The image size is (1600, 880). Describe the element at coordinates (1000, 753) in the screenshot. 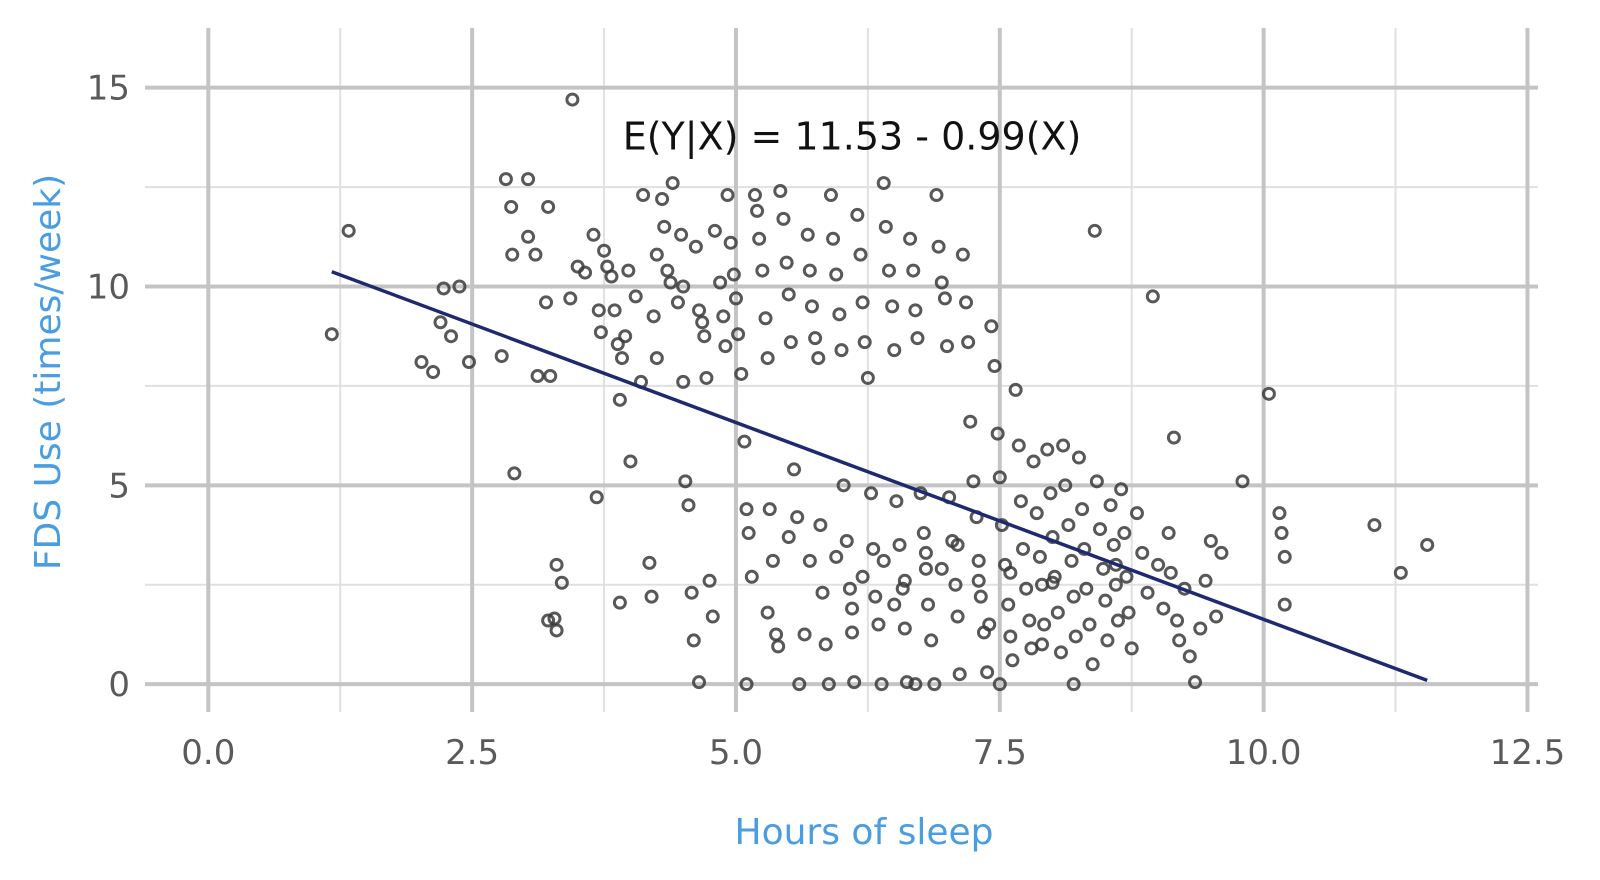

I see `x-tick-label: 7.5` at that location.